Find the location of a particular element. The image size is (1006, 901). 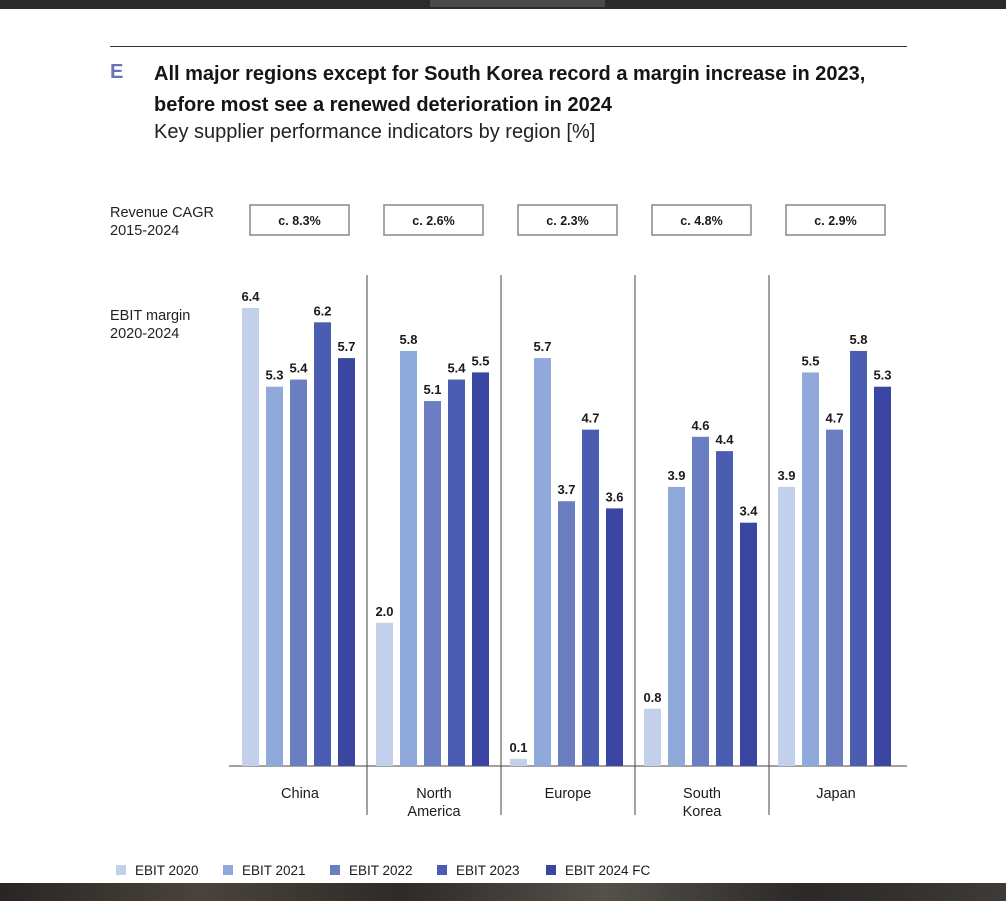

cagr-value: c. 8.3% is located at coordinates (299, 221).